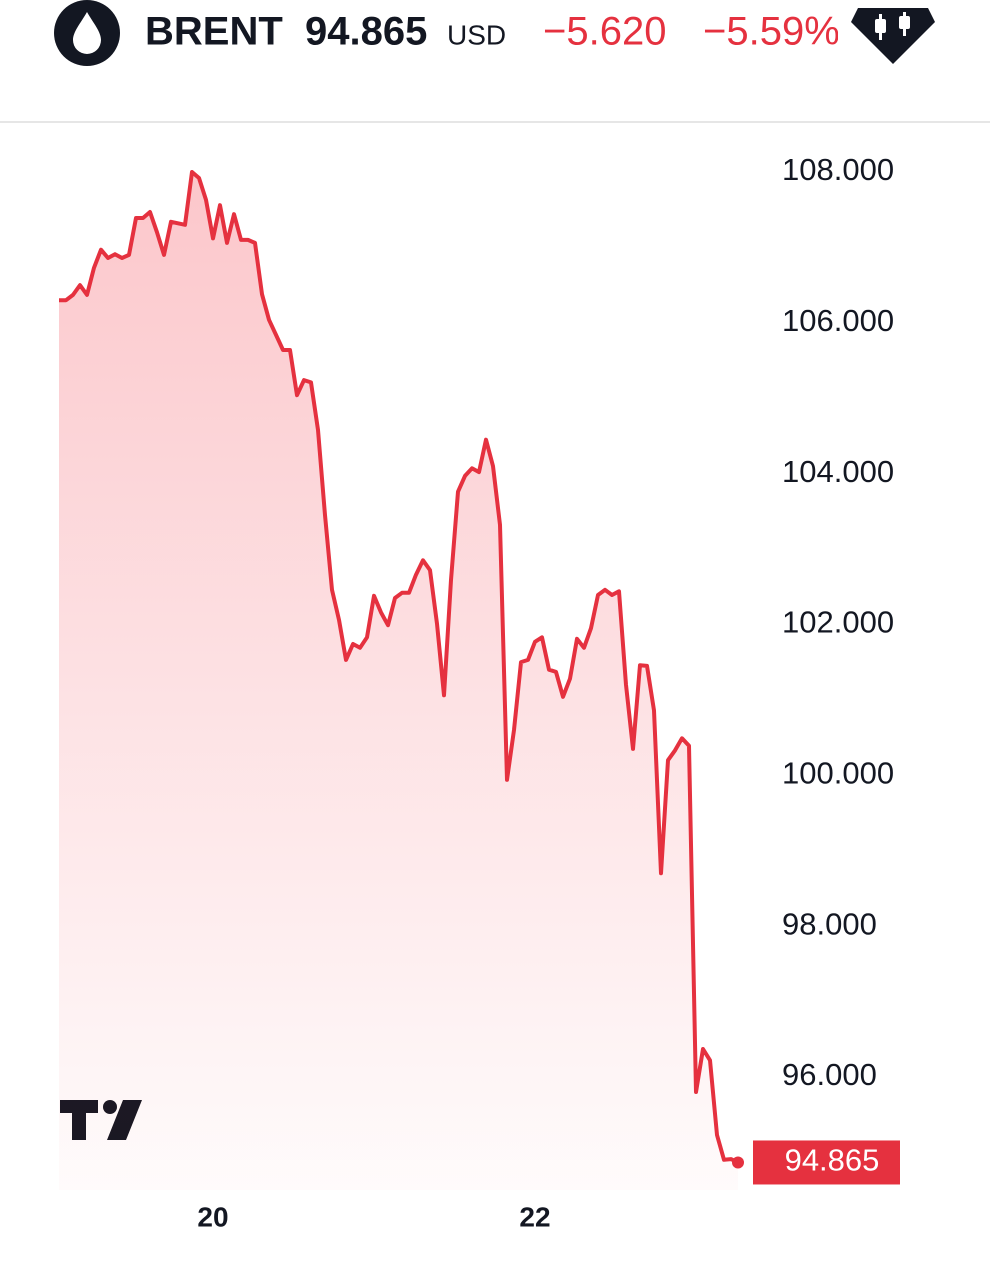 Image resolution: width=990 pixels, height=1280 pixels. What do you see at coordinates (838, 471) in the screenshot?
I see `y-tick-label: 104.000` at bounding box center [838, 471].